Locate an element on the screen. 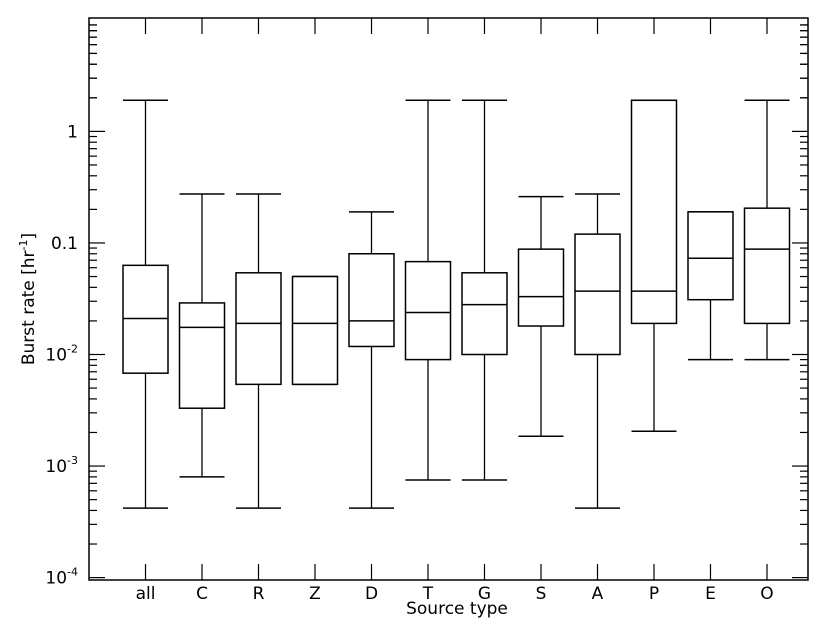  y-tick-label: 10⁻² is located at coordinates (61, 354).